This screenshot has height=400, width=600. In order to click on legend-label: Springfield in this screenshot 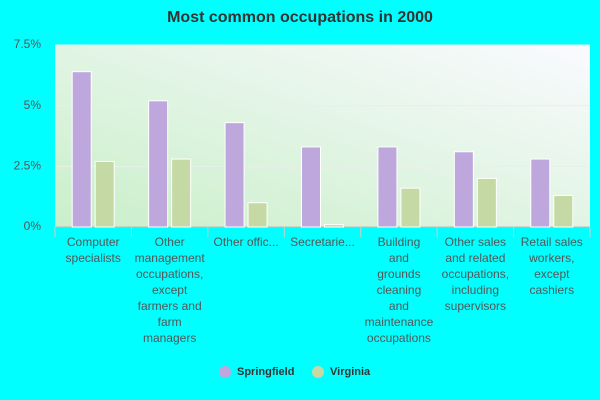, I will do `click(265, 372)`.